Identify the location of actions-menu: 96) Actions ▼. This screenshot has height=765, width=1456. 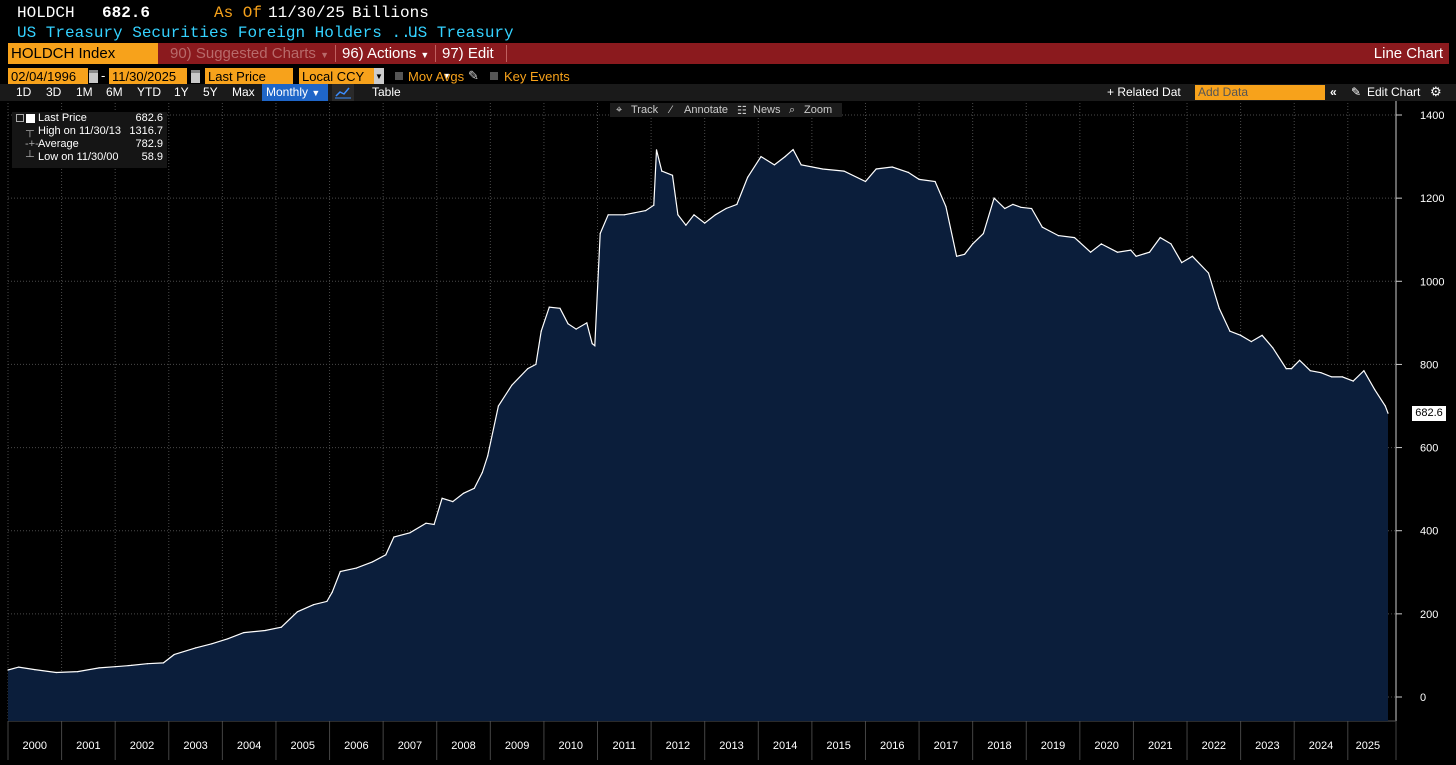
(385, 53).